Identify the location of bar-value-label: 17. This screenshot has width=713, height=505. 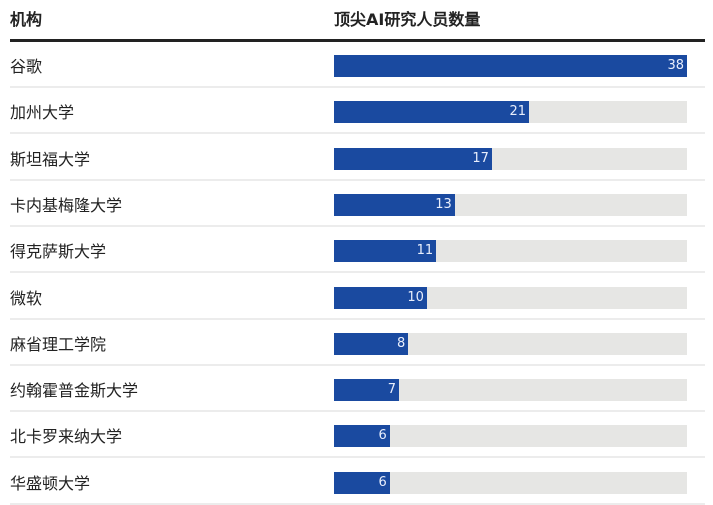
(480, 158).